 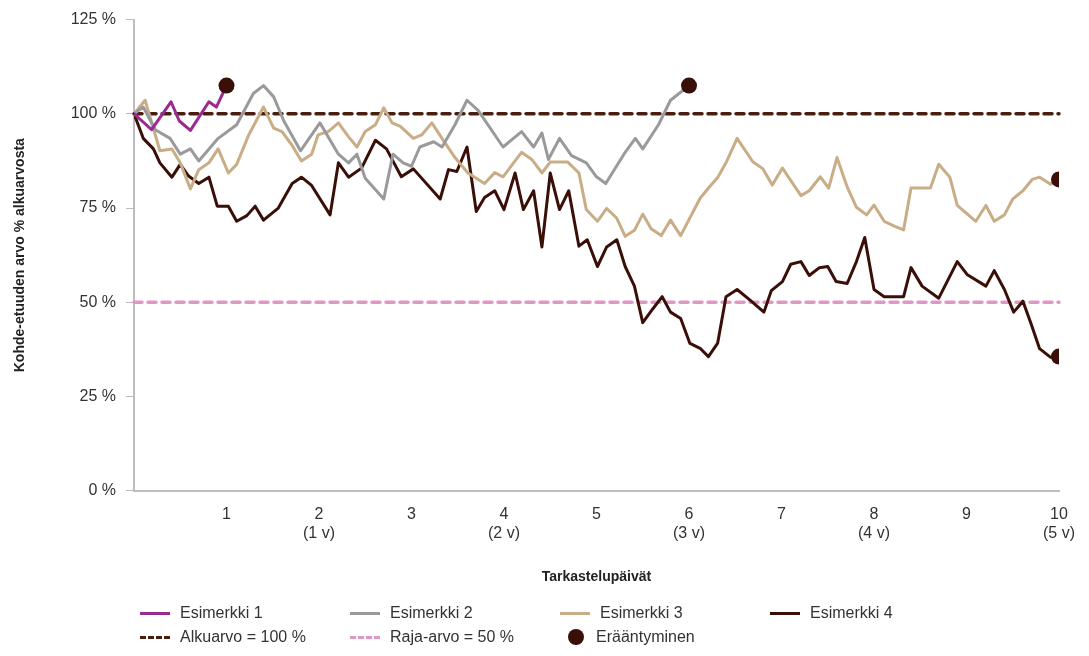 I want to click on legend-label: Alkuarvo = 100 %, so click(x=243, y=637).